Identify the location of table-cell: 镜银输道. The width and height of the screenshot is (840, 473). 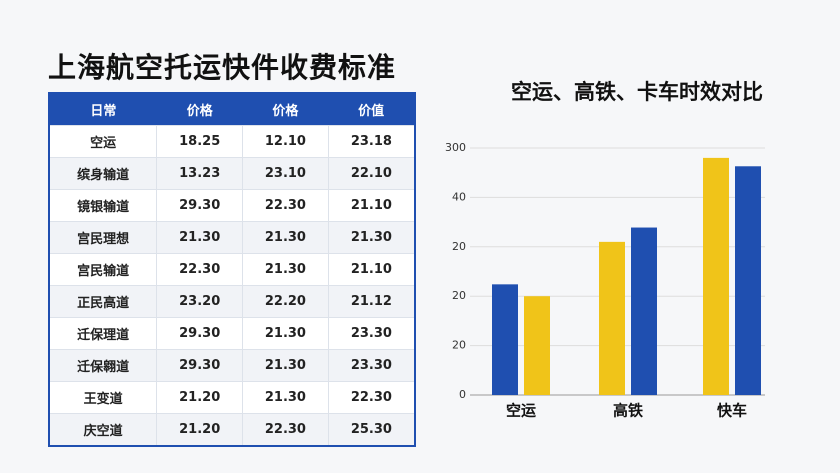
(103, 205).